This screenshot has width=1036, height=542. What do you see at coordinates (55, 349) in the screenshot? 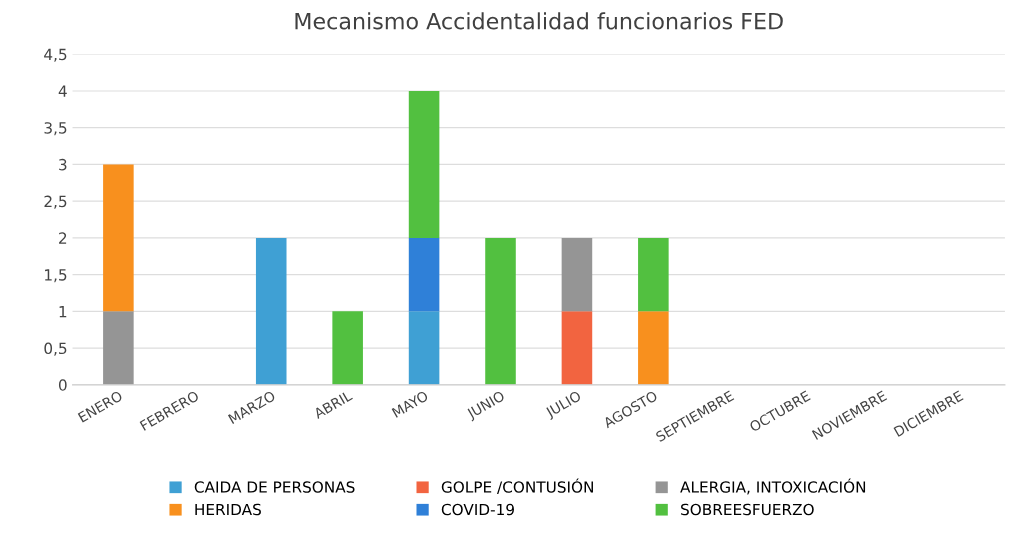
I see `y-tick-label: 0,5` at bounding box center [55, 349].